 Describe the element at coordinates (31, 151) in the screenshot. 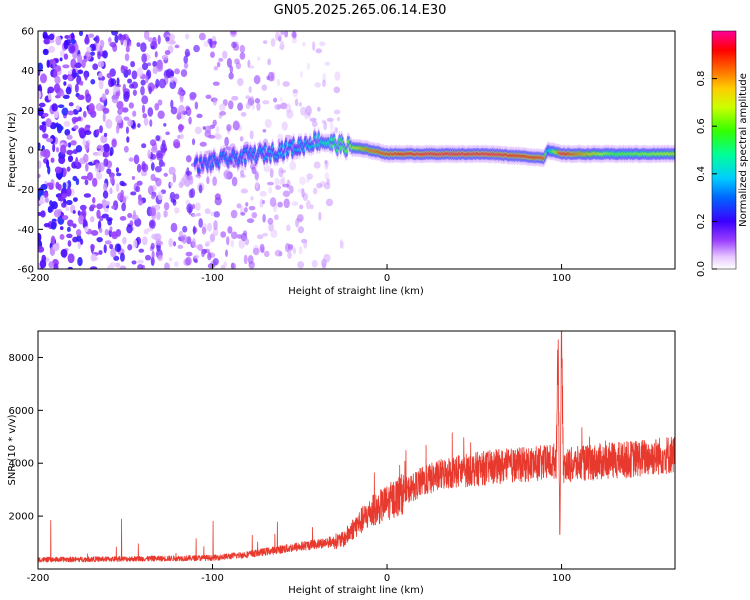

I see `y-tick-label: 0` at that location.